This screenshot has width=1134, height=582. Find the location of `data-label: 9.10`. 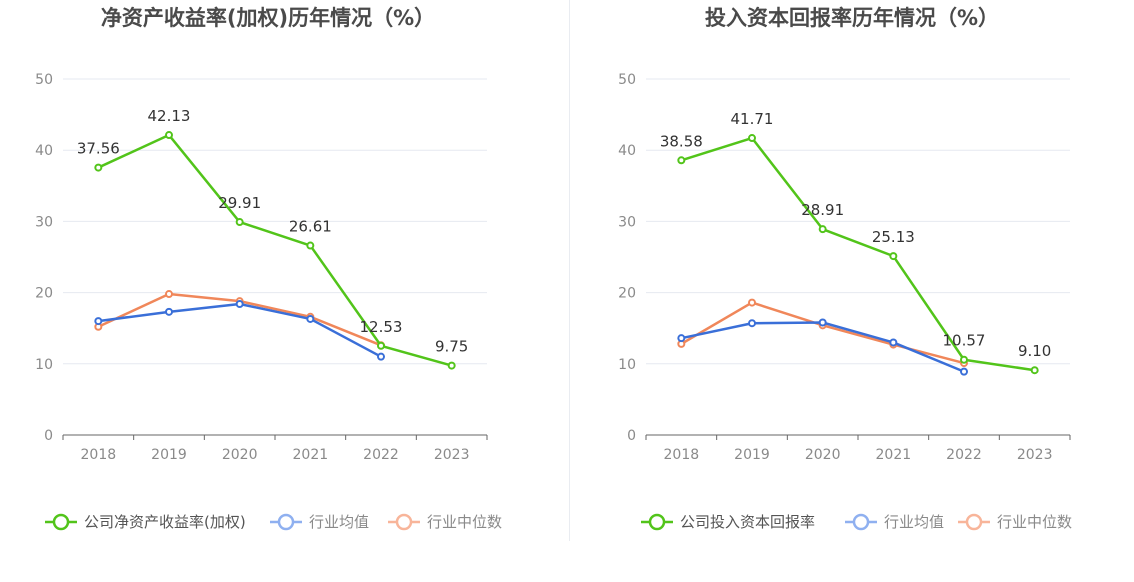

data-label: 9.10 is located at coordinates (1034, 351).